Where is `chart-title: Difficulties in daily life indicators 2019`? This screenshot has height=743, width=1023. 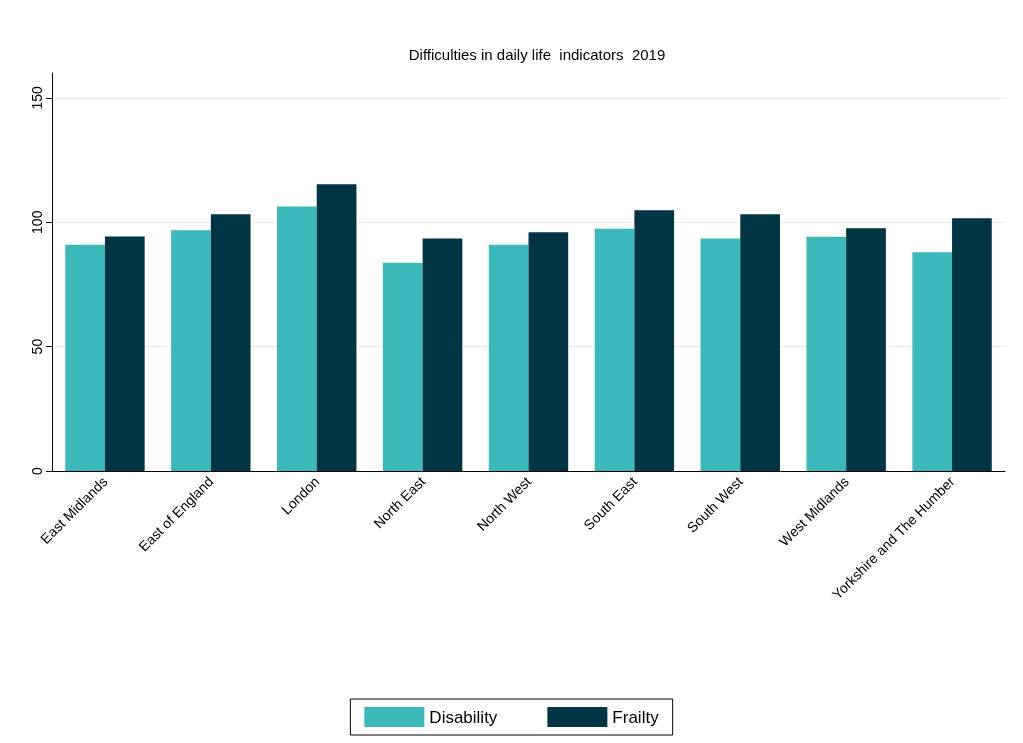
chart-title: Difficulties in daily life indicators 2019 is located at coordinates (537, 54).